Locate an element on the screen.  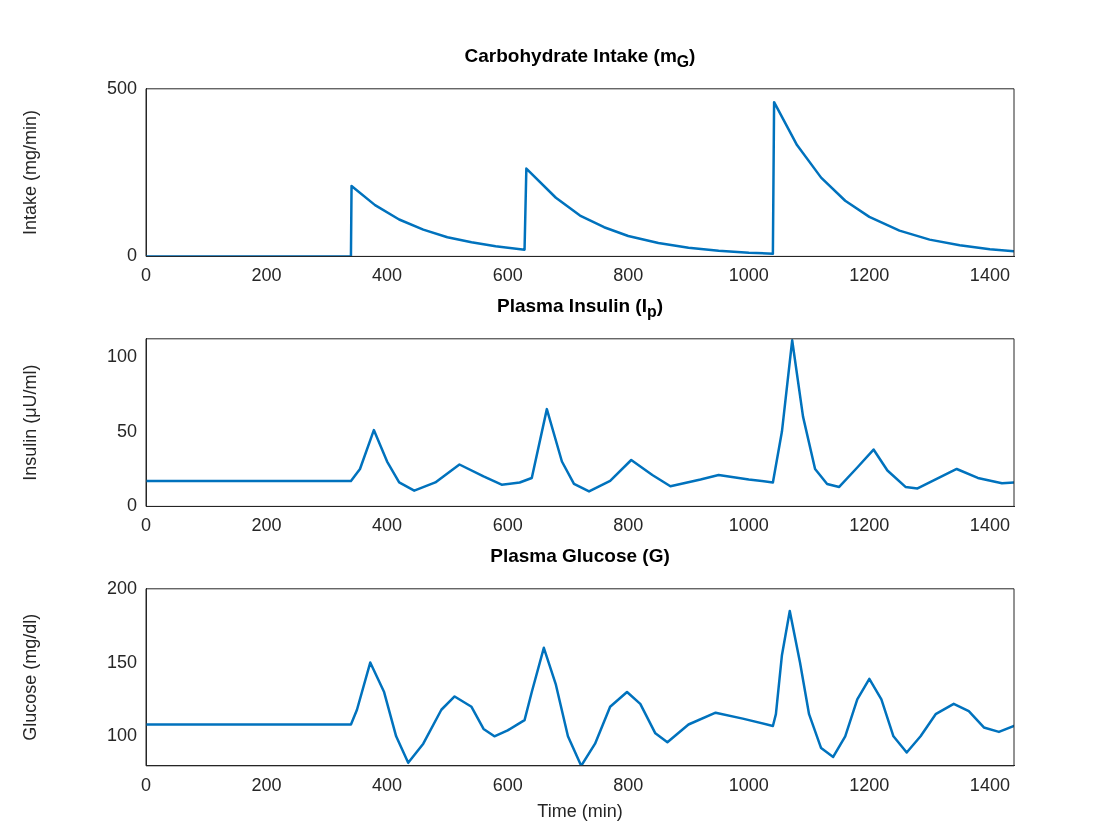
y-tick-label: 200 is located at coordinates (121, 587).